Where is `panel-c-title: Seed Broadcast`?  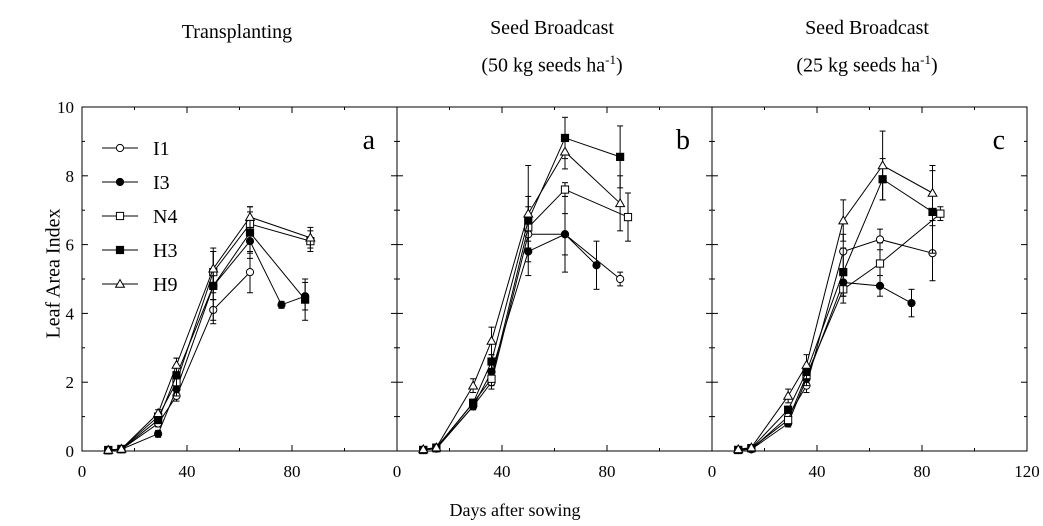 panel-c-title: Seed Broadcast is located at coordinates (867, 28).